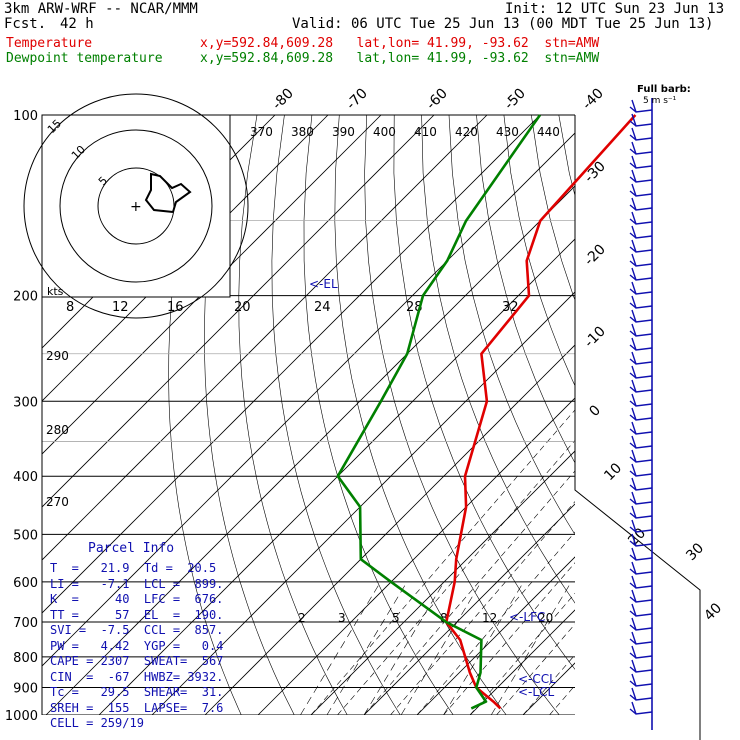 The height and width of the screenshot is (740, 740). I want to click on pressure-label: 200, so click(25, 297).